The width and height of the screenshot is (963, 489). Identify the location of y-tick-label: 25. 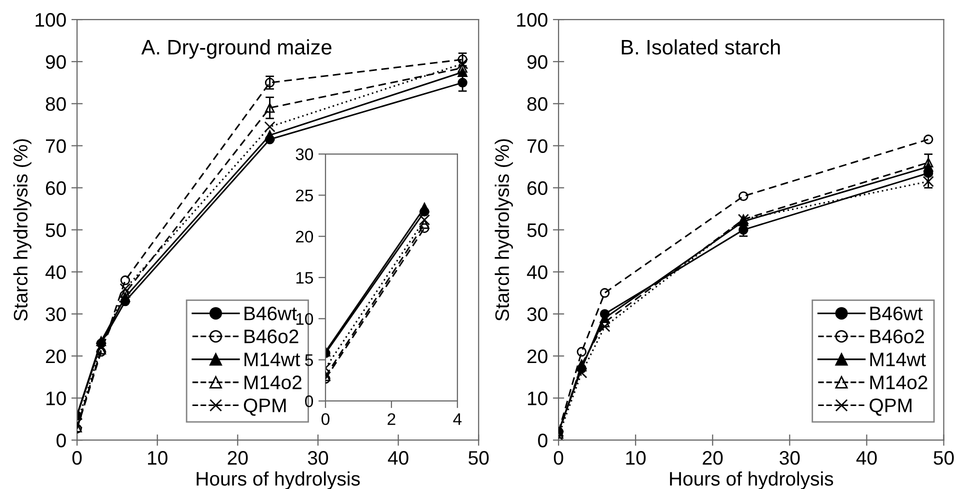
(304, 196).